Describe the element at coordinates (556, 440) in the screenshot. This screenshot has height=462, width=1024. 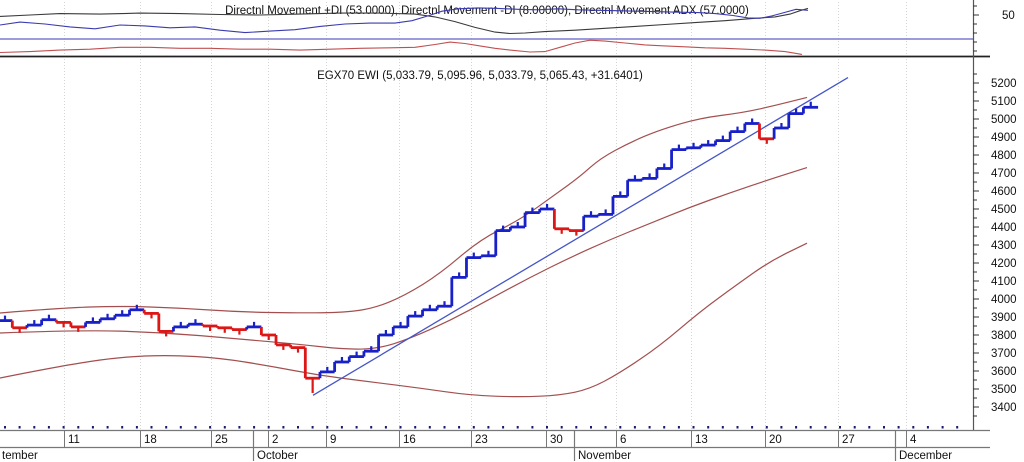
I see `week-label: 30` at that location.